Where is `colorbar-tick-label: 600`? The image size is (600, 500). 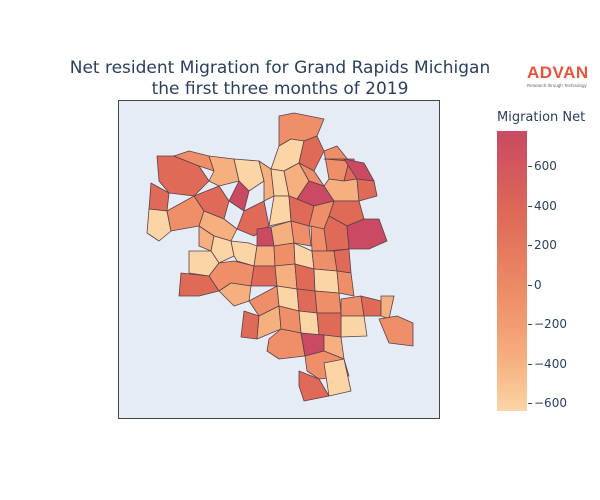 colorbar-tick-label: 600 is located at coordinates (542, 166).